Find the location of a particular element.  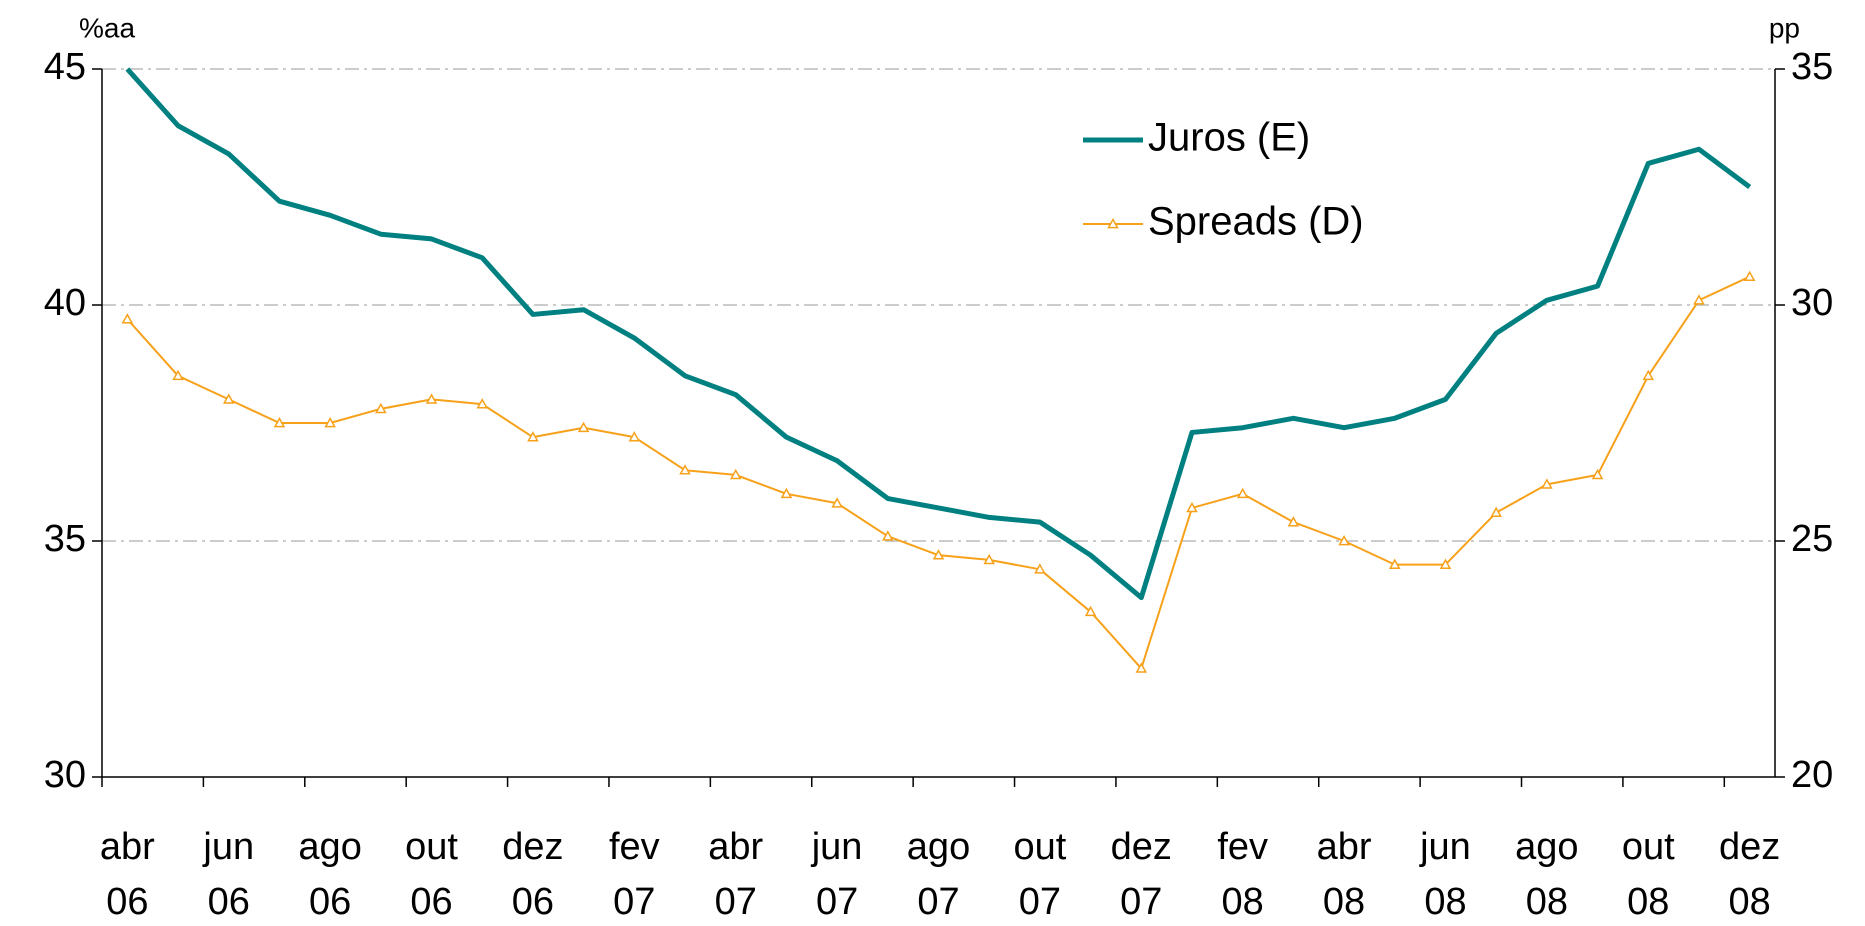

x-tick-label: out 06 is located at coordinates (431, 874).